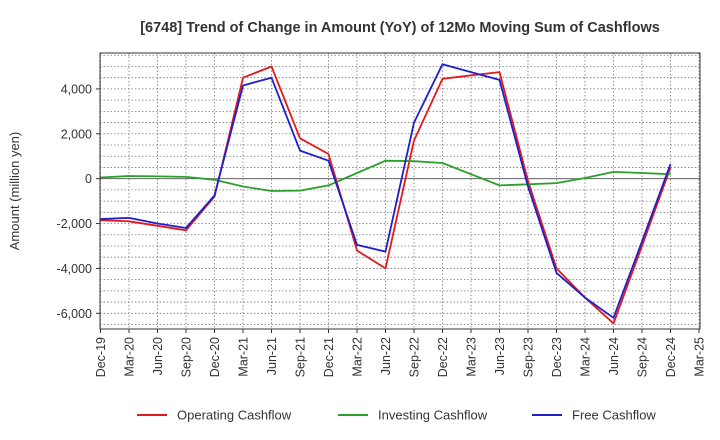 This screenshot has width=720, height=440. I want to click on x-tick-label: Sep-24, so click(643, 357).